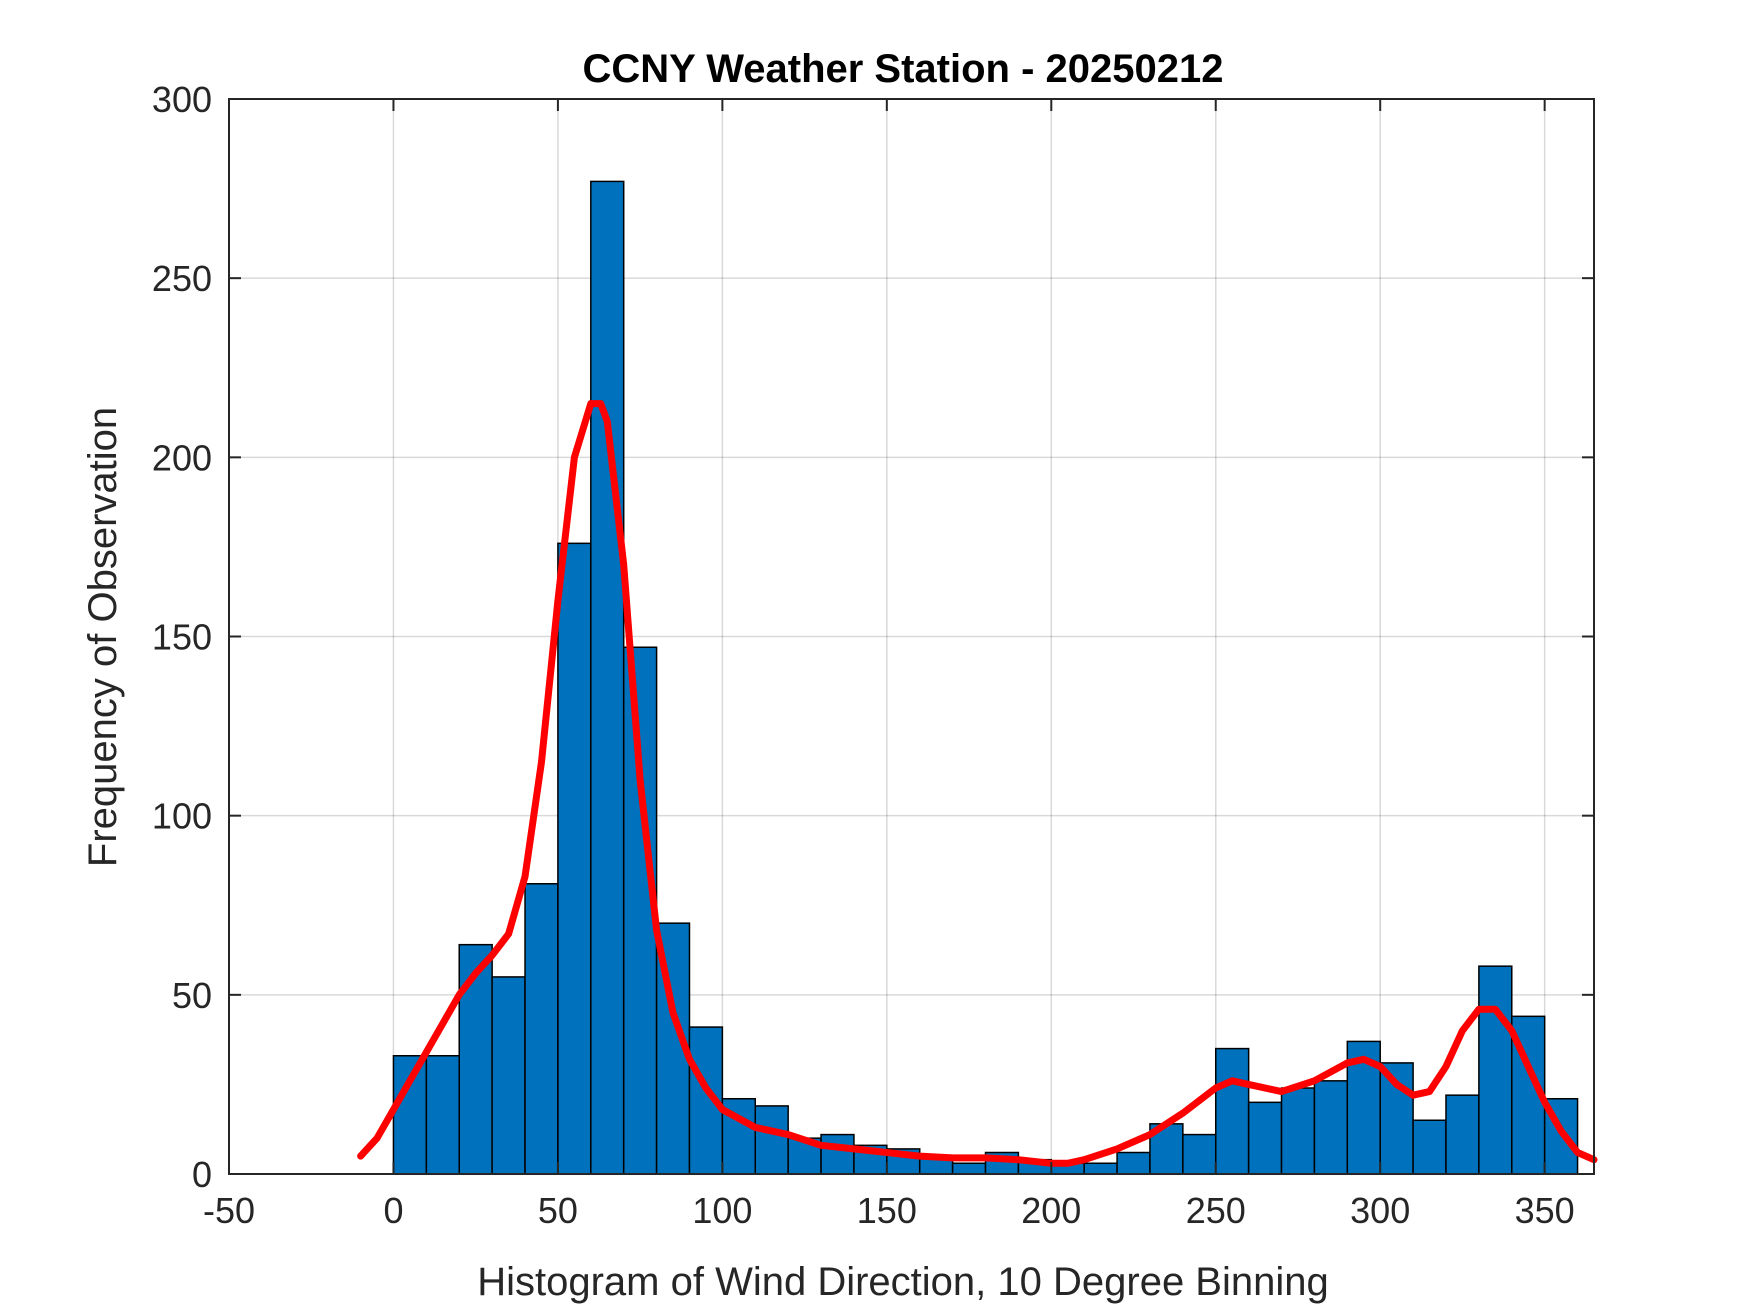 This screenshot has height=1313, width=1750. What do you see at coordinates (722, 1210) in the screenshot?
I see `x-tick-label: 100` at bounding box center [722, 1210].